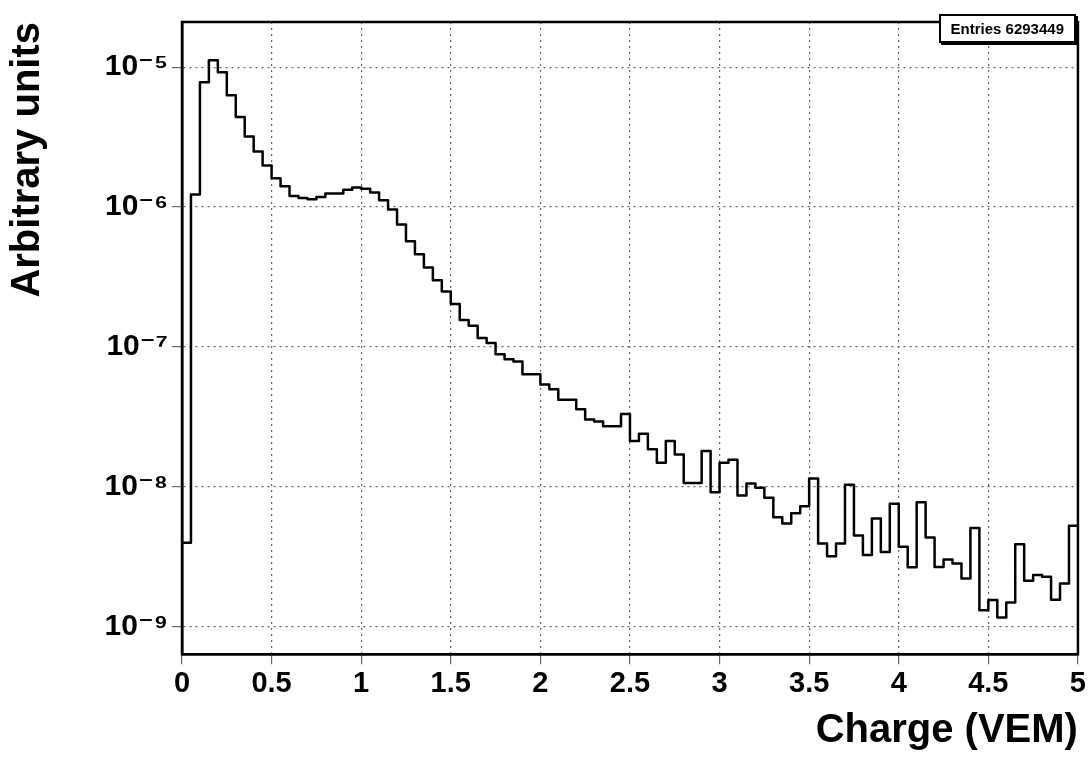  I want to click on x-tick-label: 0, so click(182, 681).